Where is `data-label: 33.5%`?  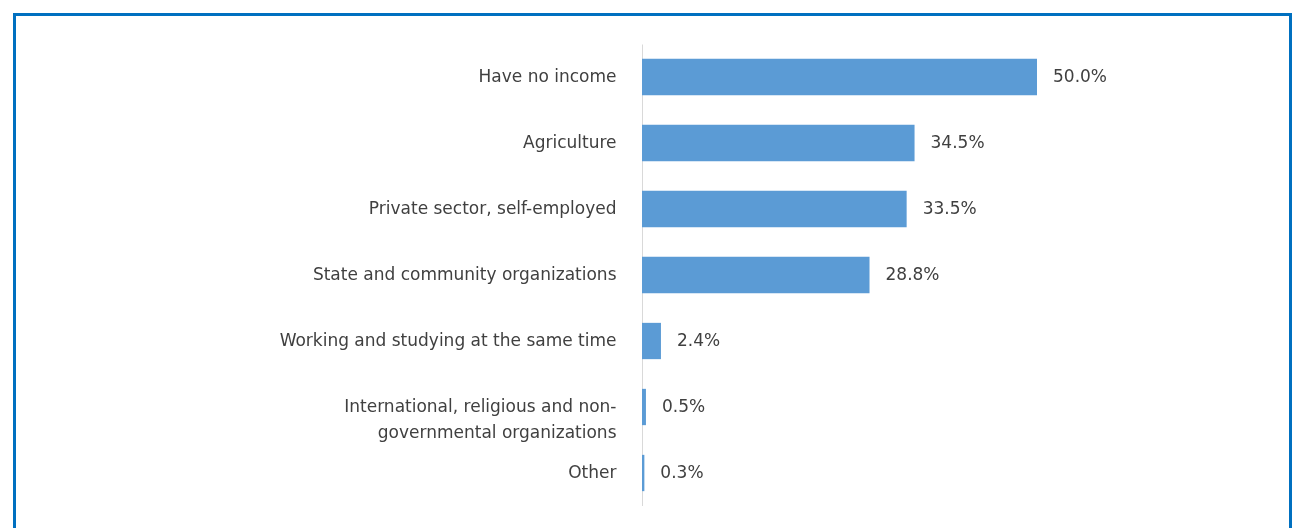 data-label: 33.5% is located at coordinates (949, 208).